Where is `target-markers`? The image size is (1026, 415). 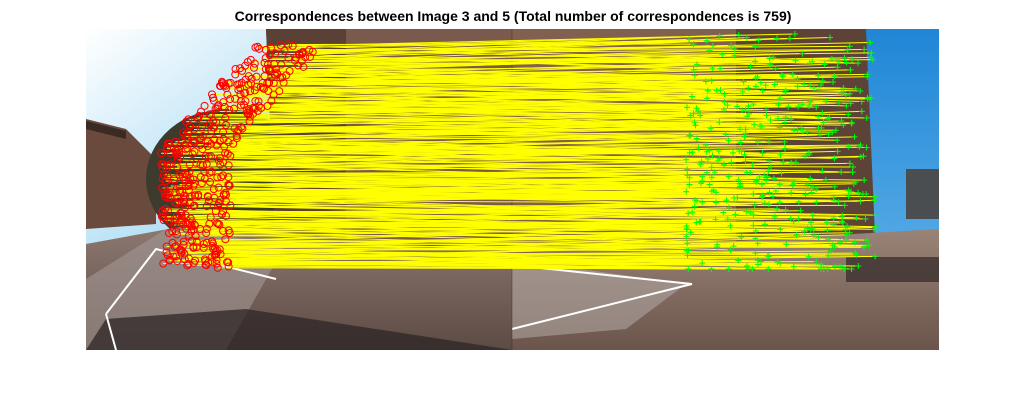
target-markers is located at coordinates (781, 151).